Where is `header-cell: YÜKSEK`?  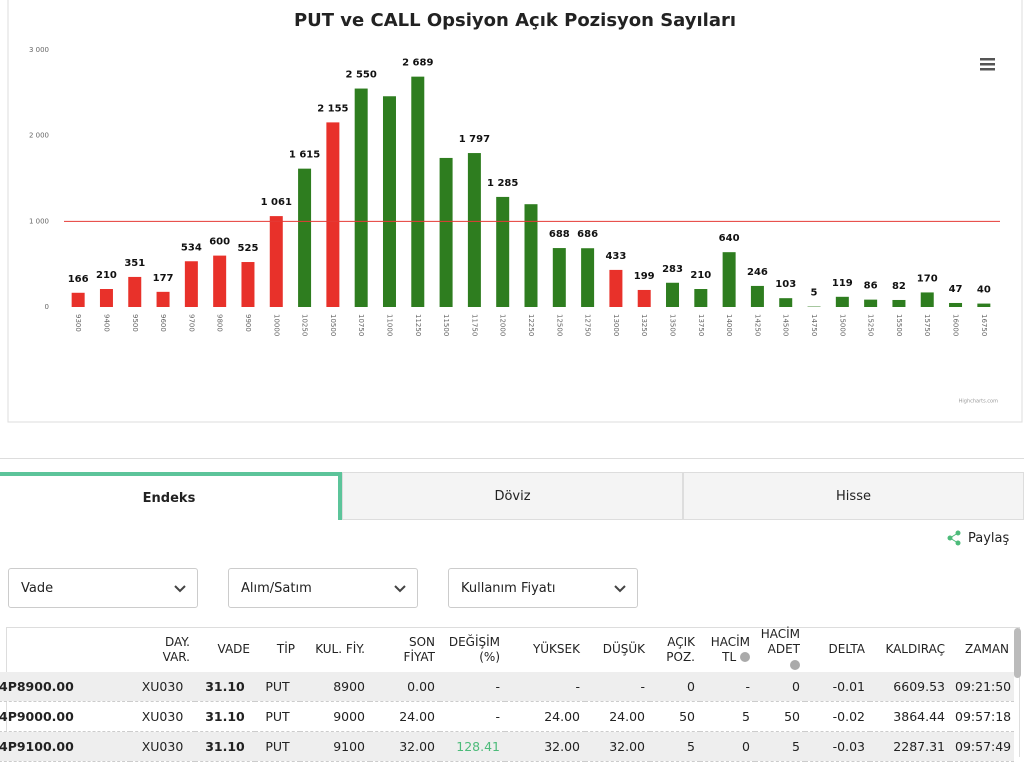
header-cell: YÜKSEK is located at coordinates (545, 649).